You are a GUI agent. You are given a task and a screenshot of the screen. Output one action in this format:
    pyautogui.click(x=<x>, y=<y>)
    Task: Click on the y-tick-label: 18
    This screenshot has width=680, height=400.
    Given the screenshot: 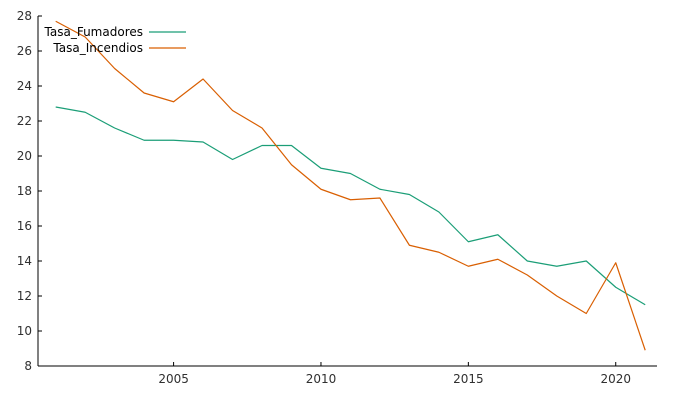 What is the action you would take?
    pyautogui.click(x=24, y=191)
    